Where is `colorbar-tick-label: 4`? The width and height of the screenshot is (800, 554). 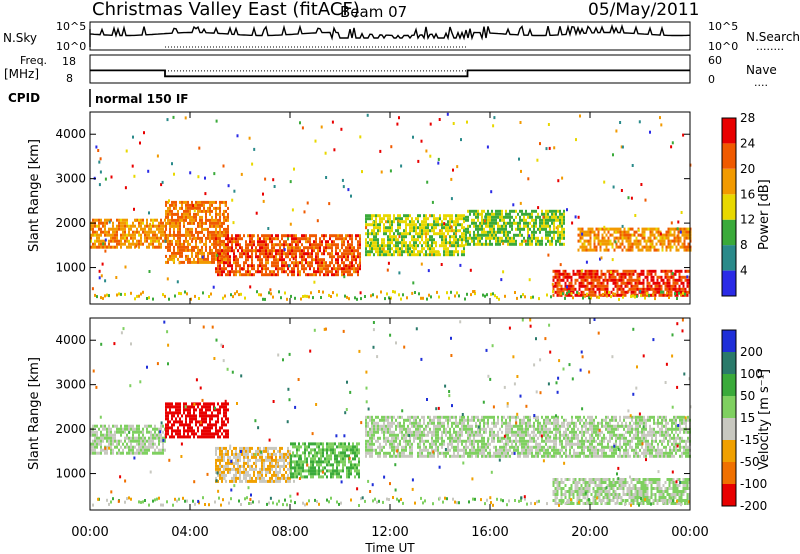
colorbar-tick-label: 4 is located at coordinates (744, 271).